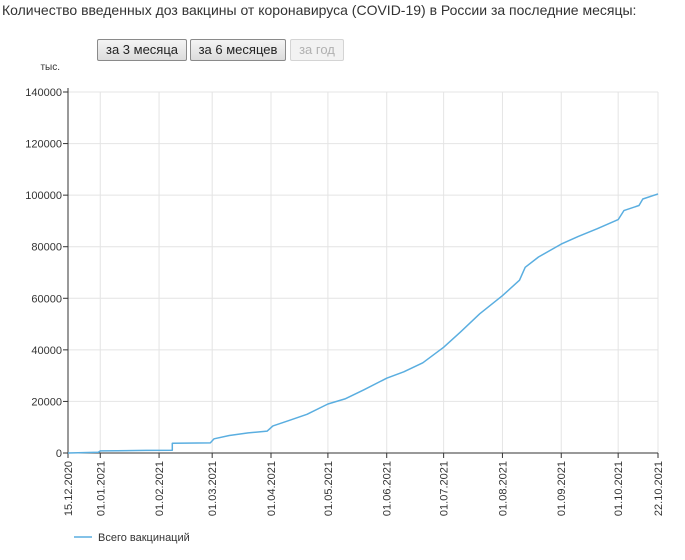 This screenshot has width=685, height=560. Describe the element at coordinates (445, 488) in the screenshot. I see `x-tick-label: 01.07.2021` at that location.